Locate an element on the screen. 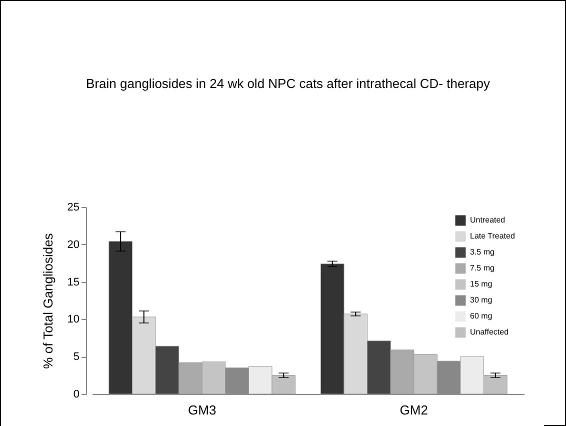  chart-title: Brain gangliosides in 24 wk old NPC cats after intrathecal CD- therapy is located at coordinates (288, 83).